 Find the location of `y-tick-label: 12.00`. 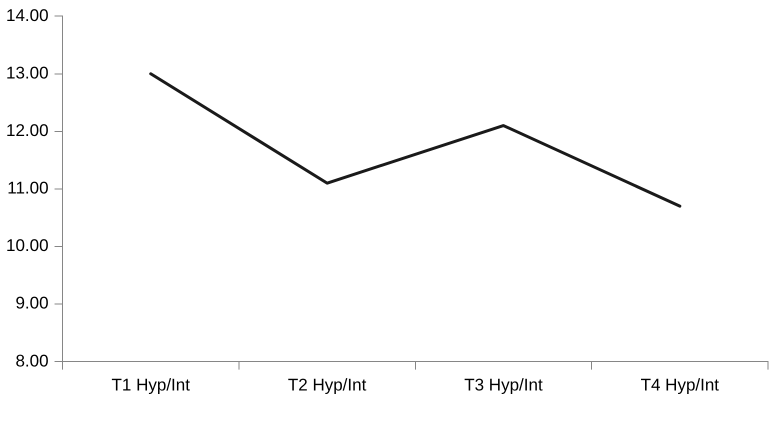

y-tick-label: 12.00 is located at coordinates (27, 130).